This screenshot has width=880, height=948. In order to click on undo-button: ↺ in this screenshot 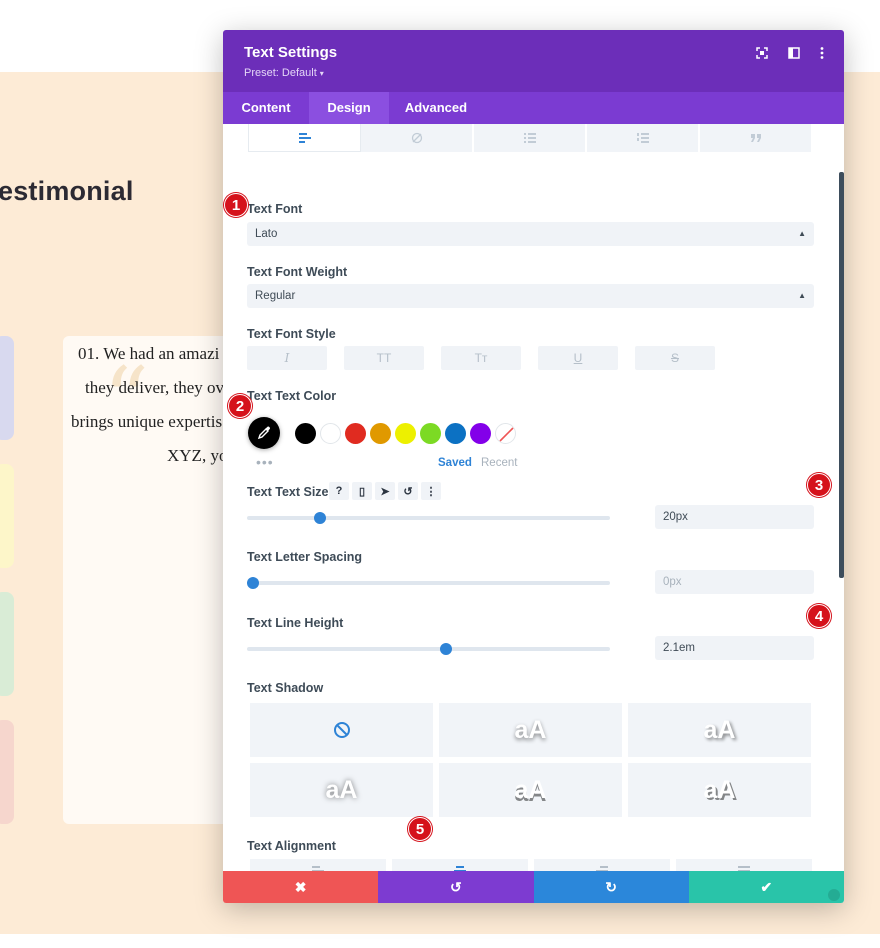, I will do `click(456, 887)`.